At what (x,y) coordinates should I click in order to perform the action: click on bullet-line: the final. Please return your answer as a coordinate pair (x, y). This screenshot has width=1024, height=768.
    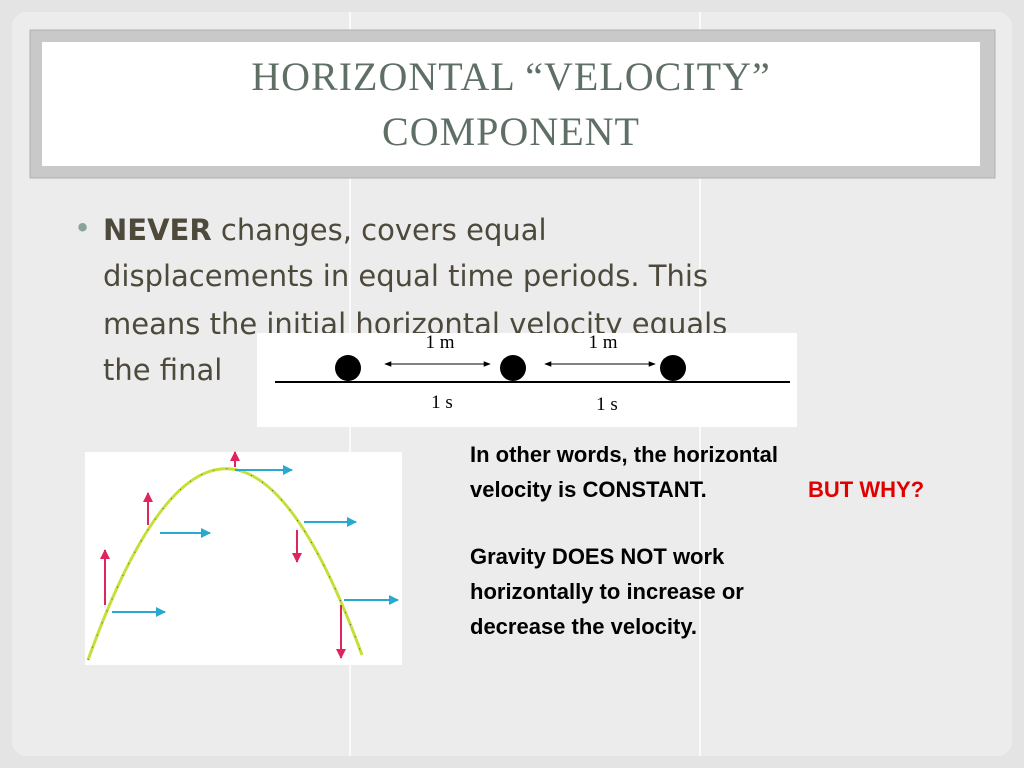
    Looking at the image, I should click on (162, 370).